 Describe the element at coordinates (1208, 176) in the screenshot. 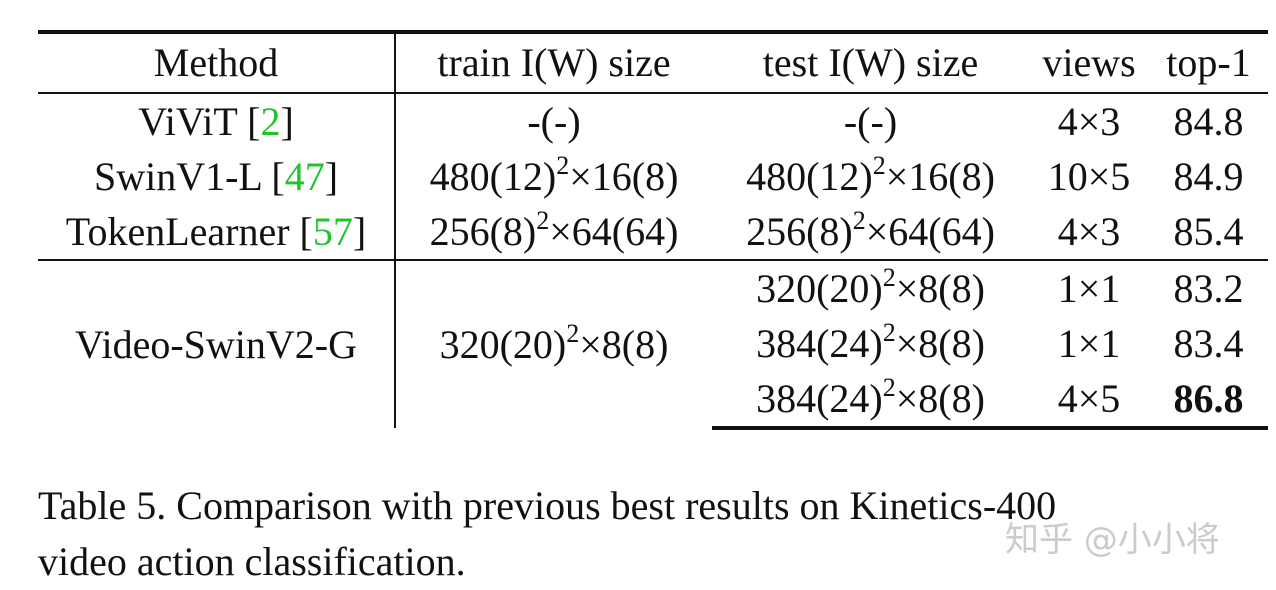

I see `top1-cell: 84.9` at that location.